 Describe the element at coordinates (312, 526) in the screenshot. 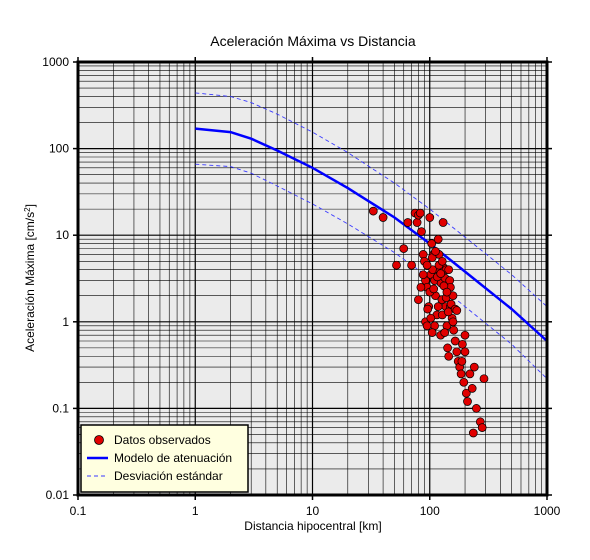

I see `x-axis-label: Distancia hipocentral [km]` at that location.